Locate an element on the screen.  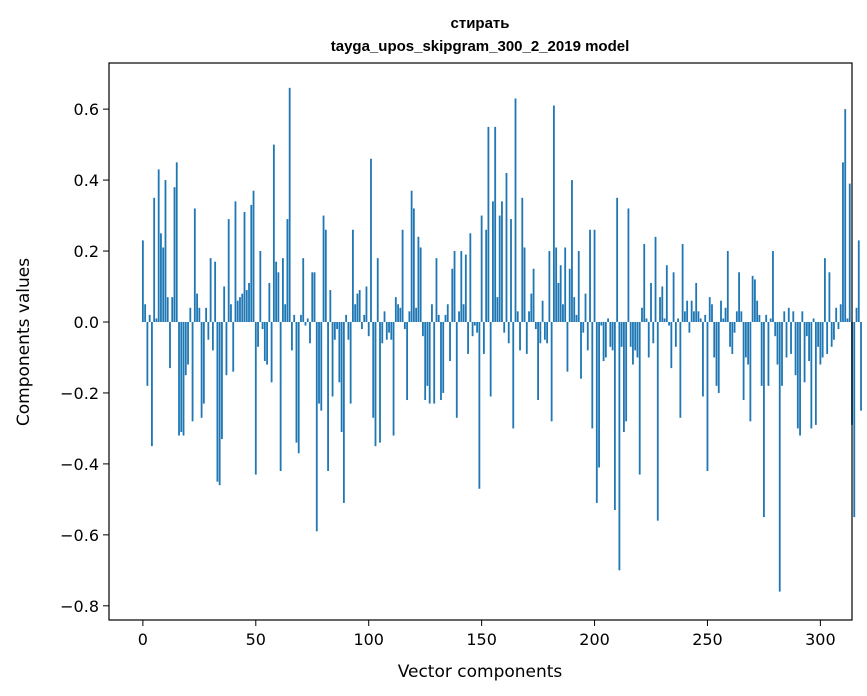
y-tick-label: 0.6 is located at coordinates (86, 109).